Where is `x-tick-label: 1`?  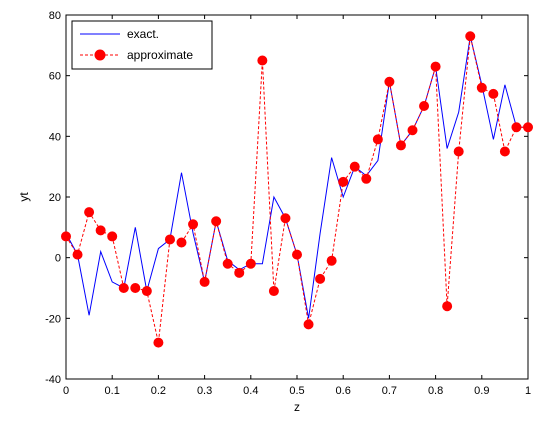
x-tick-label: 1 is located at coordinates (528, 391).